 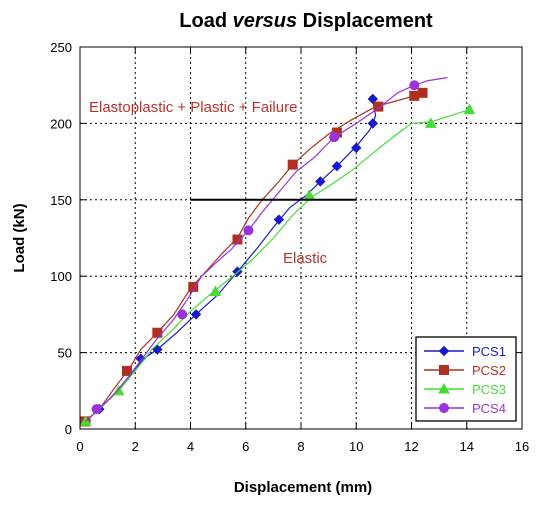 What do you see at coordinates (465, 389) in the screenshot?
I see `legend-item-pcs3: PCS3` at bounding box center [465, 389].